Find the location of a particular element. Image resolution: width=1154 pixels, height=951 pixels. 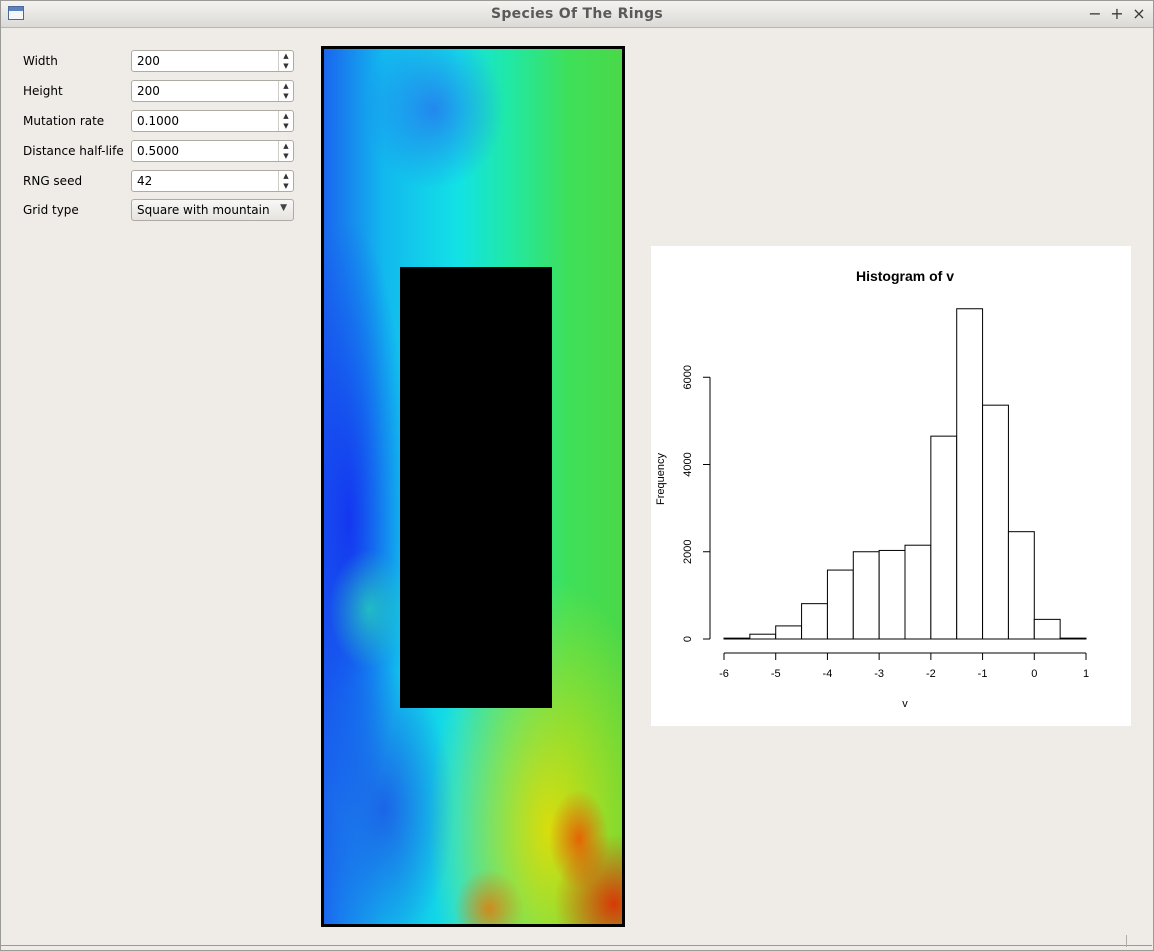

close-icon: × is located at coordinates (1139, 13).